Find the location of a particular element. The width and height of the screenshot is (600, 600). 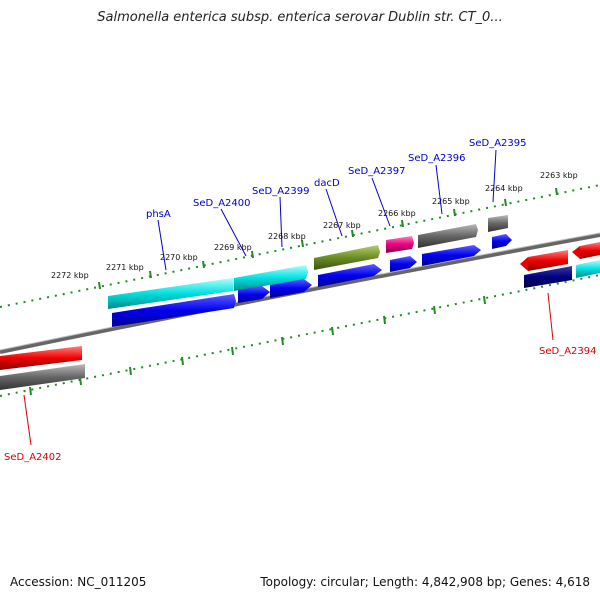

tick-label-2270: 2270 kbp is located at coordinates (179, 257).